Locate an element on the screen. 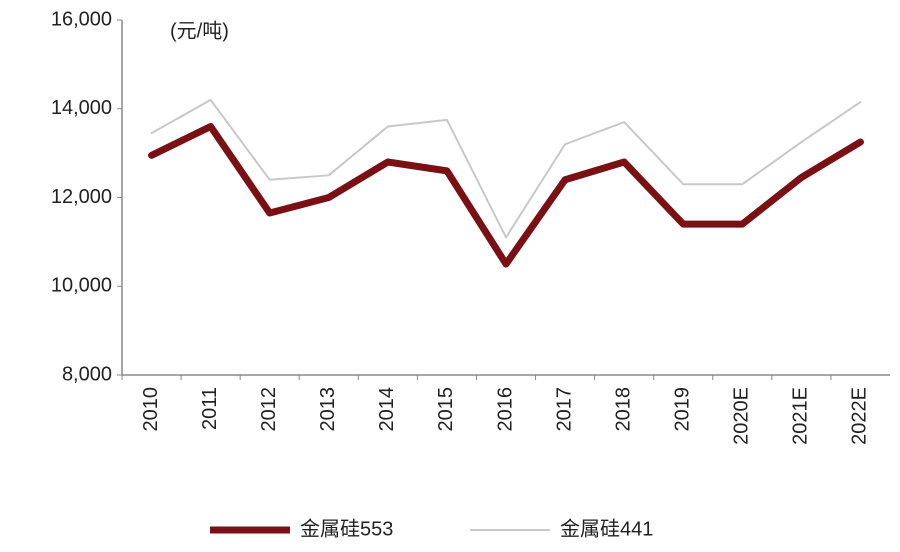  x-tick-label: 2022E is located at coordinates (860, 416).